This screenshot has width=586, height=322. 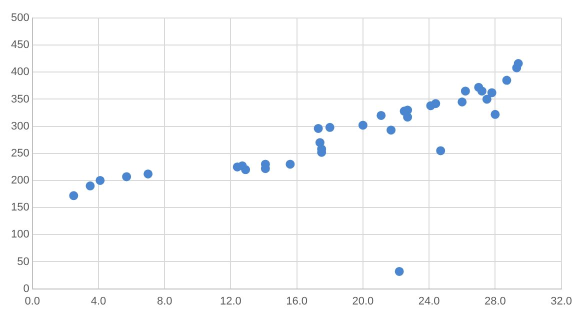 What do you see at coordinates (98, 301) in the screenshot?
I see `x-tick-label: 4.0` at bounding box center [98, 301].